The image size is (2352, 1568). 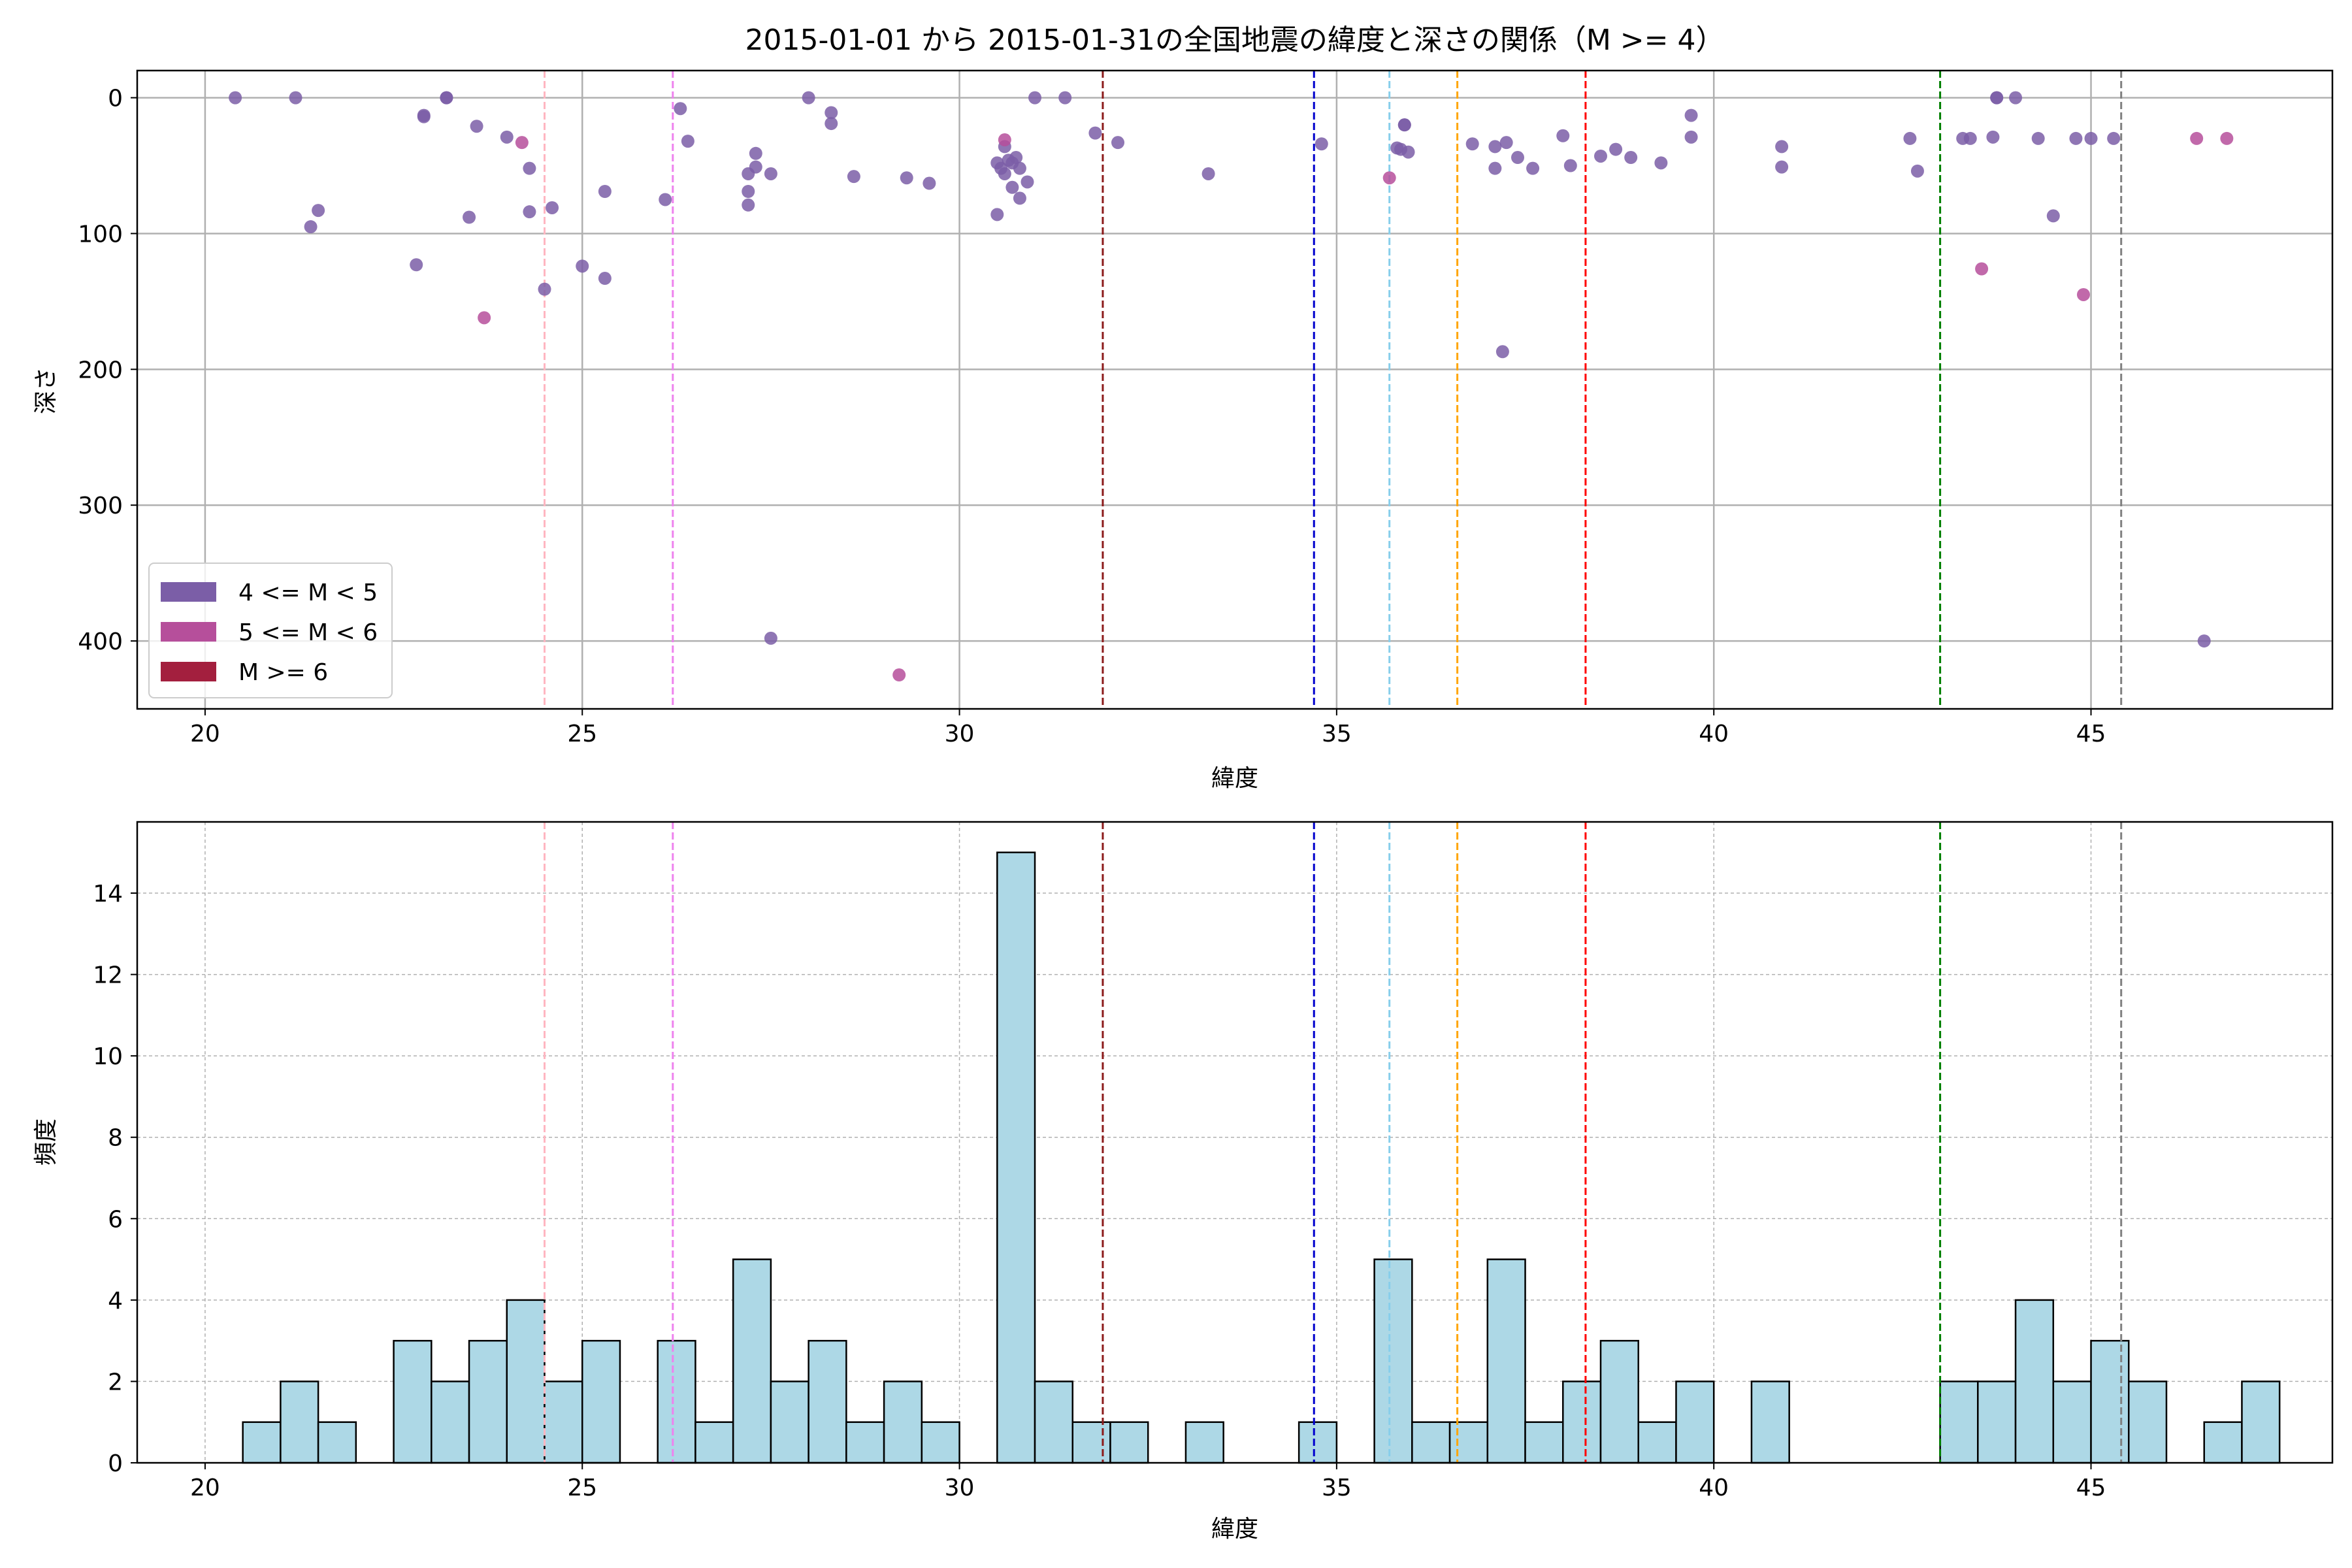 What do you see at coordinates (205, 734) in the screenshot?
I see `scatter-x-tick-label: 20` at bounding box center [205, 734].